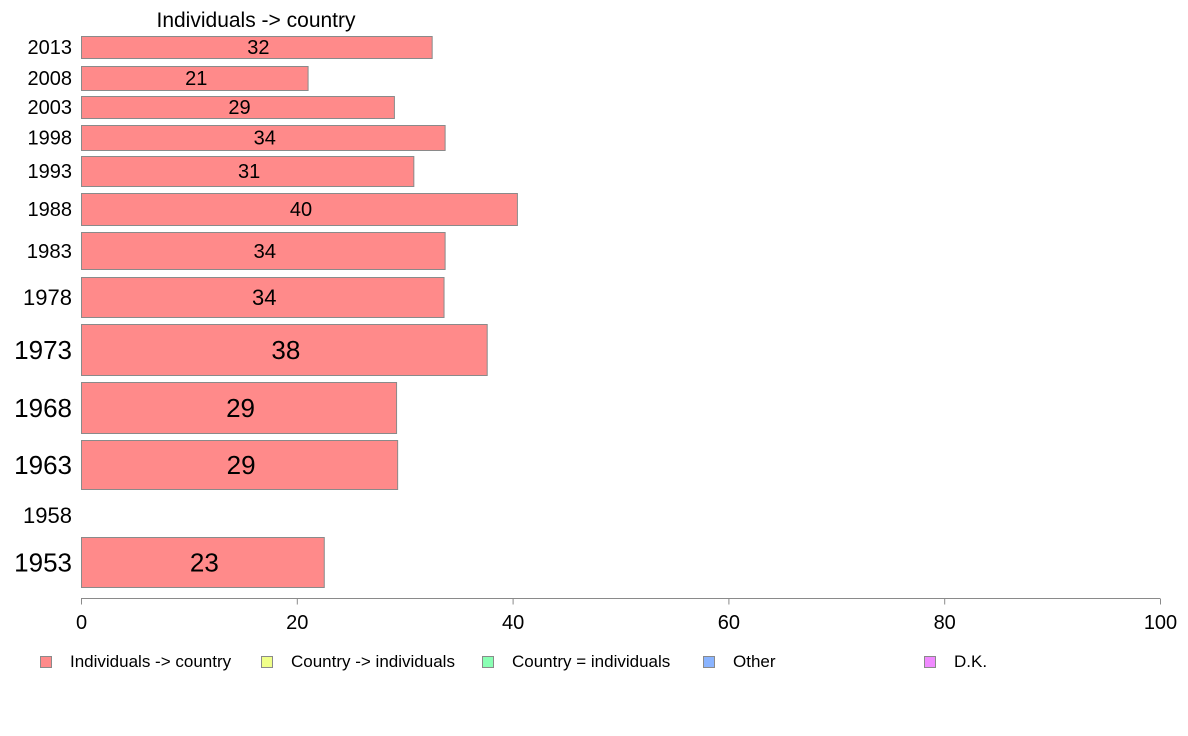  What do you see at coordinates (50, 210) in the screenshot?
I see `category-label: 1988` at bounding box center [50, 210].